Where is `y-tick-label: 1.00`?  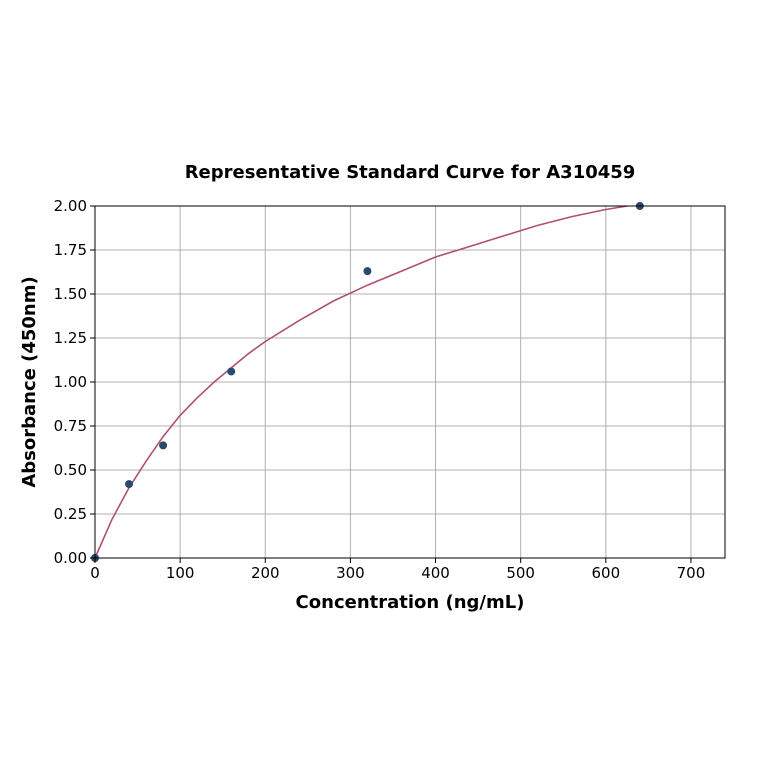 y-tick-label: 1.00 is located at coordinates (70, 382).